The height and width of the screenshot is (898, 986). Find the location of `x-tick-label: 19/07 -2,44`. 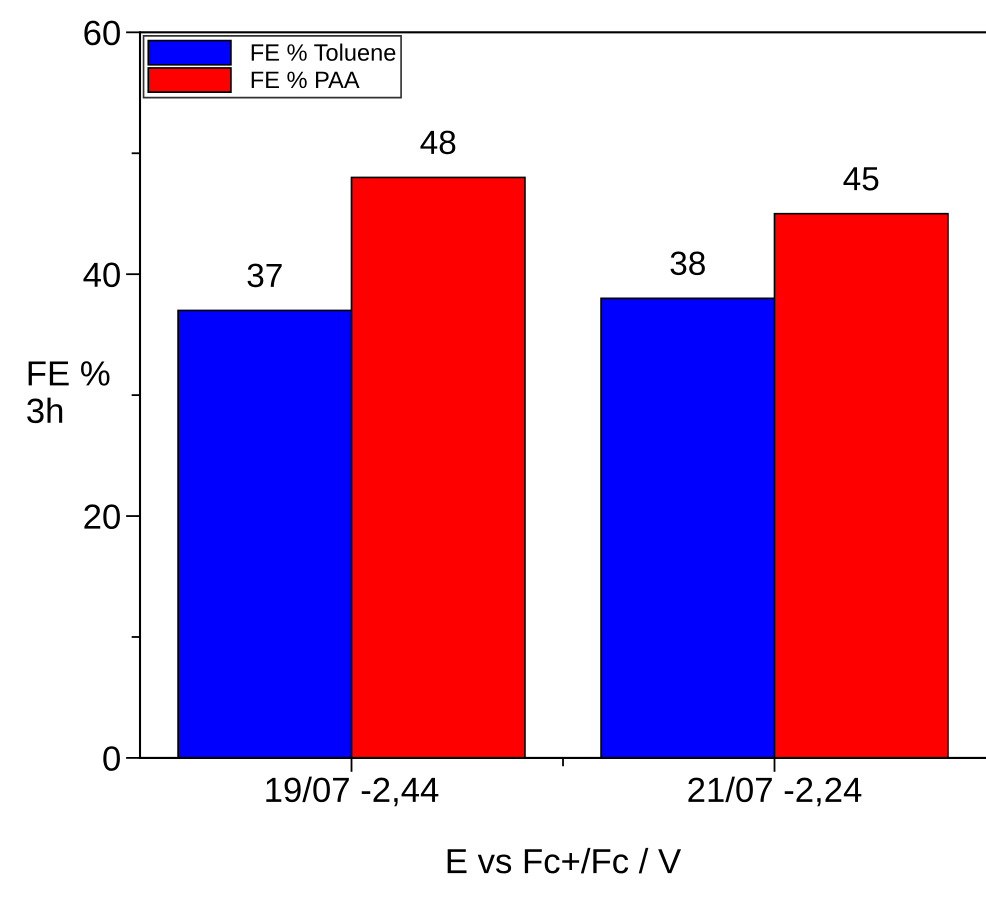

x-tick-label: 19/07 -2,44 is located at coordinates (352, 791).